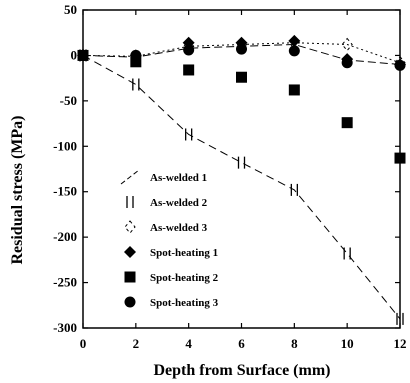 The image size is (410, 383). Describe the element at coordinates (17, 189) in the screenshot. I see `y-axis-label: Residual stress (MPa)` at that location.